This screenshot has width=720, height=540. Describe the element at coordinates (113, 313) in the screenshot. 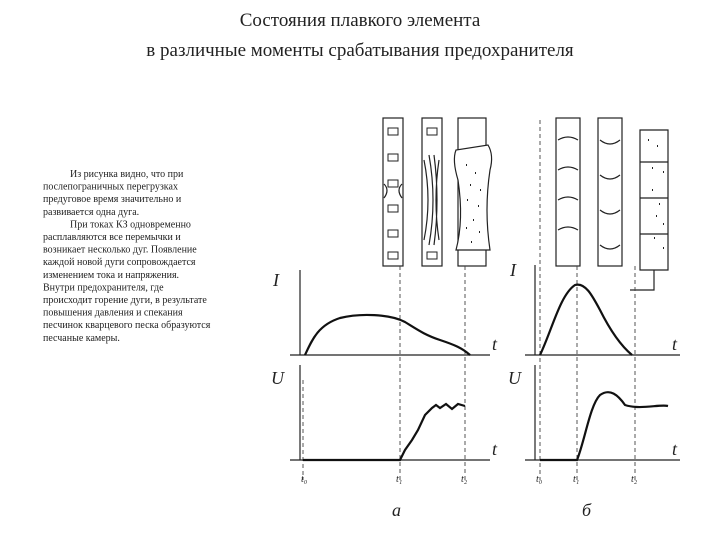

I see `body-line: повышения давления и спекания` at that location.